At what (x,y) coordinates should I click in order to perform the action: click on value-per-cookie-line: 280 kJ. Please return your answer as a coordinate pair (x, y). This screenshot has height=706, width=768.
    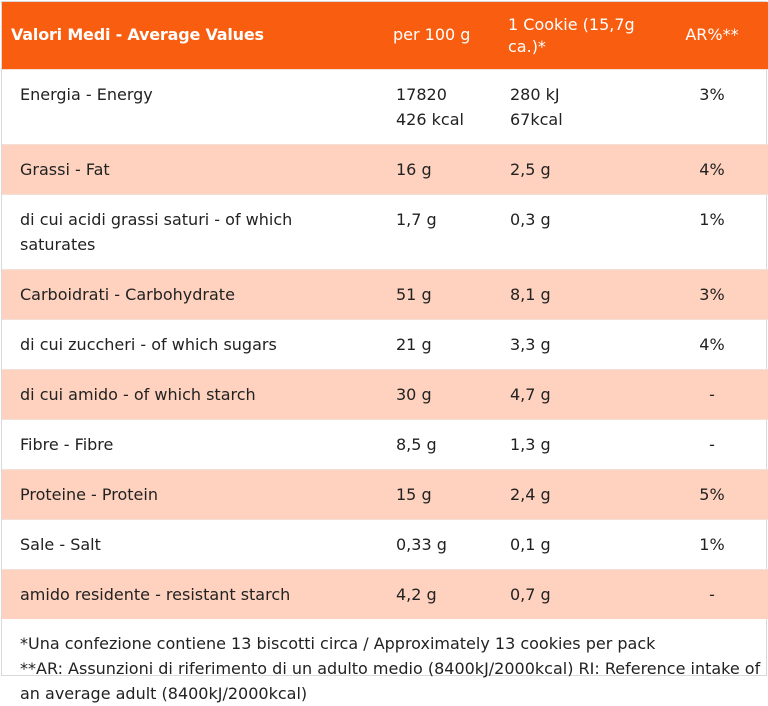
    Looking at the image, I should click on (535, 94).